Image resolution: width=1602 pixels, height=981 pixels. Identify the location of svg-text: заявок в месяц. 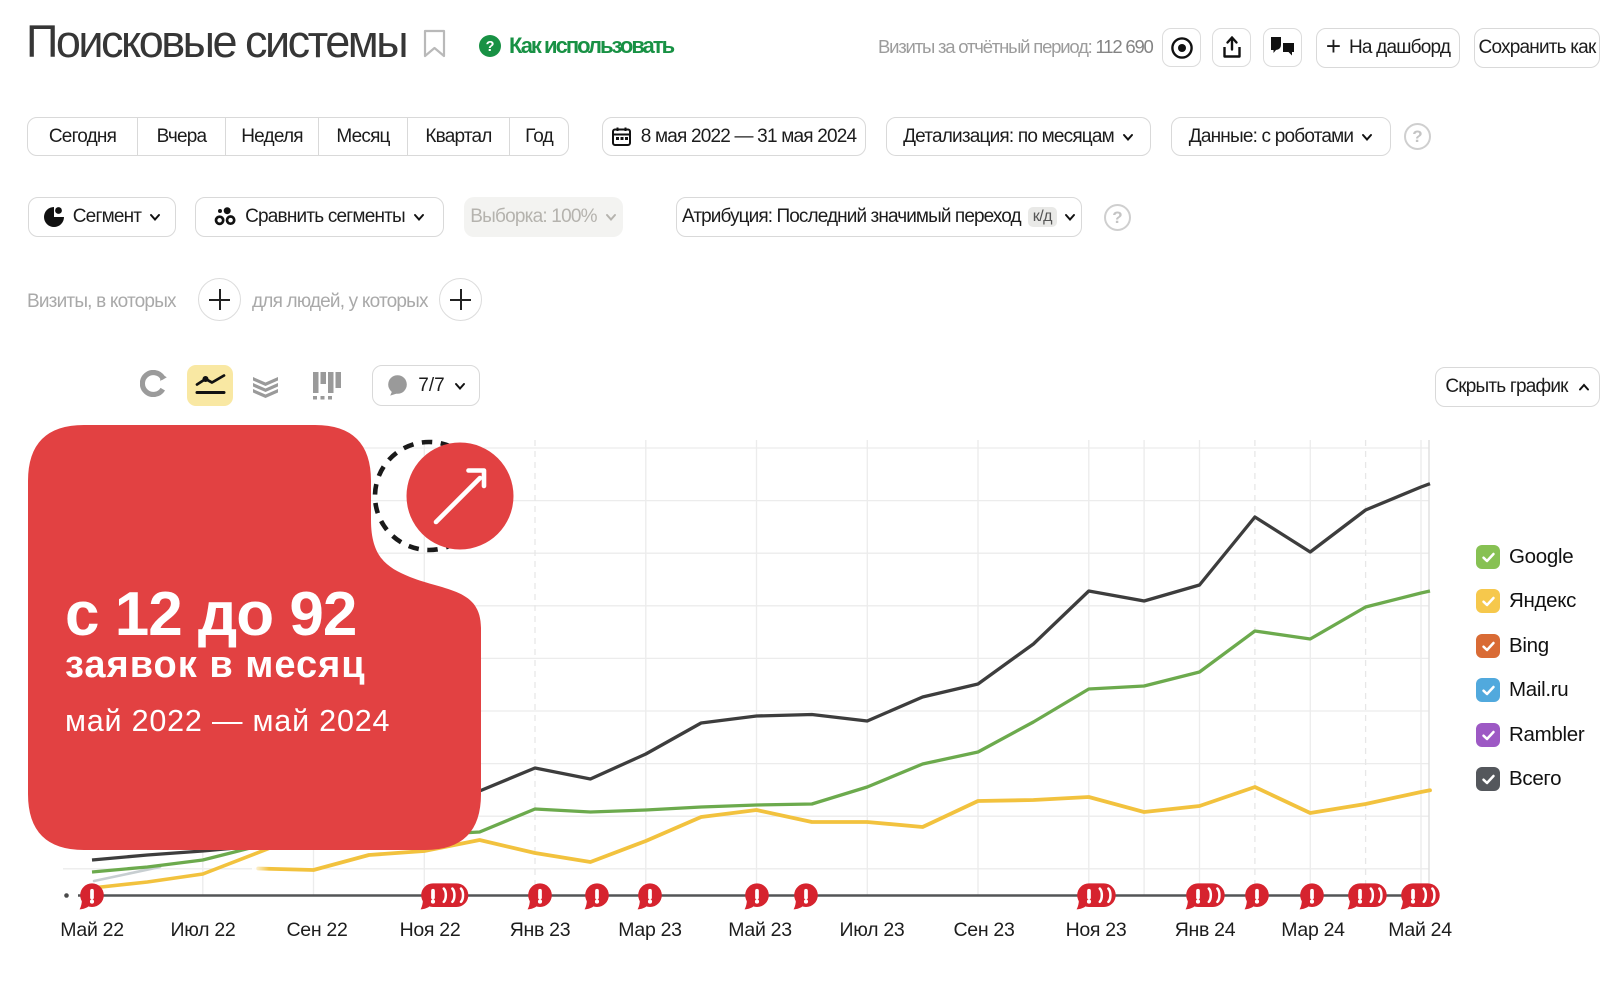
(215, 665).